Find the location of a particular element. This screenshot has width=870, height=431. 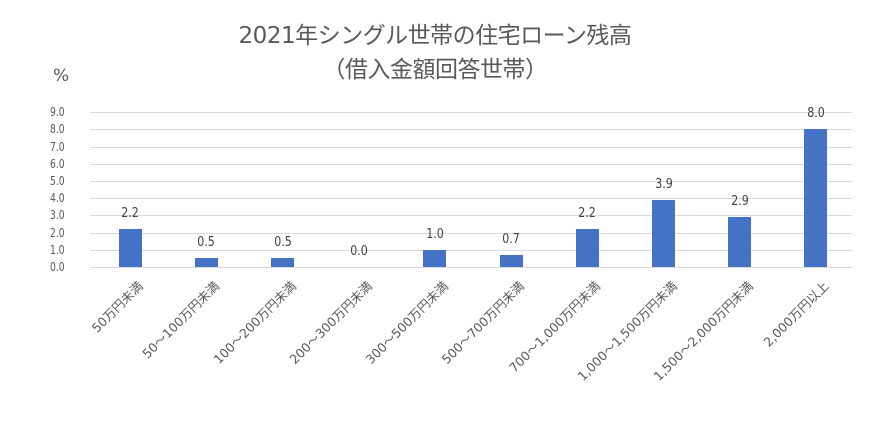

data-label: 3.9 is located at coordinates (664, 184).